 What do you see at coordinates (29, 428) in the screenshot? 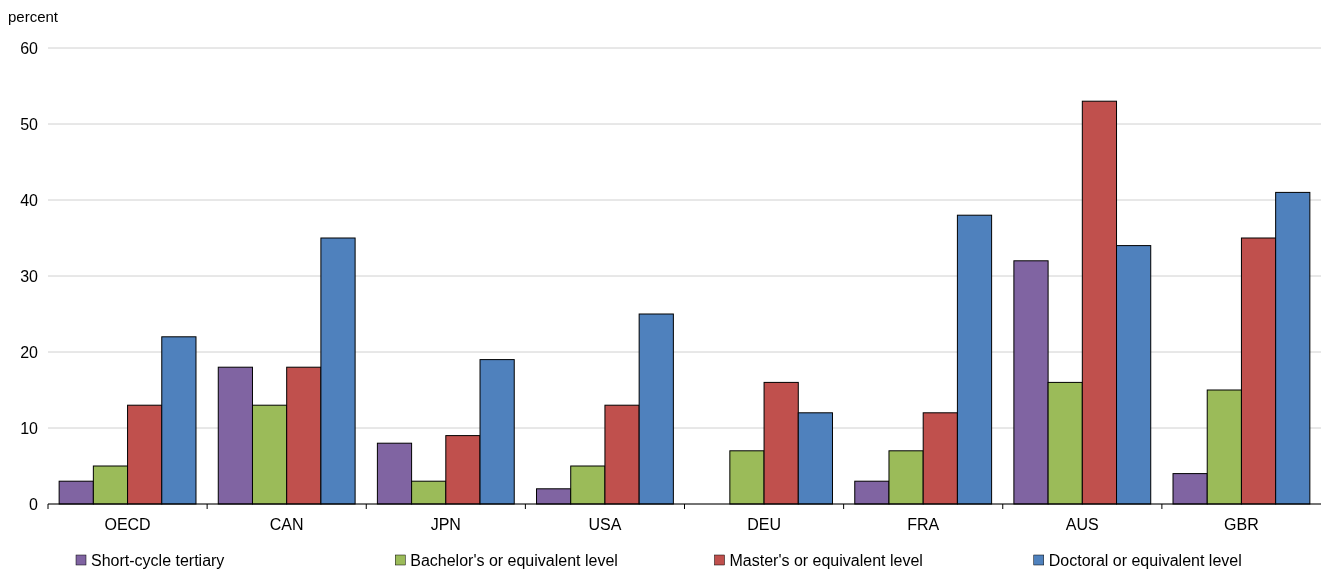
I see `y-tick-label: 10` at bounding box center [29, 428].